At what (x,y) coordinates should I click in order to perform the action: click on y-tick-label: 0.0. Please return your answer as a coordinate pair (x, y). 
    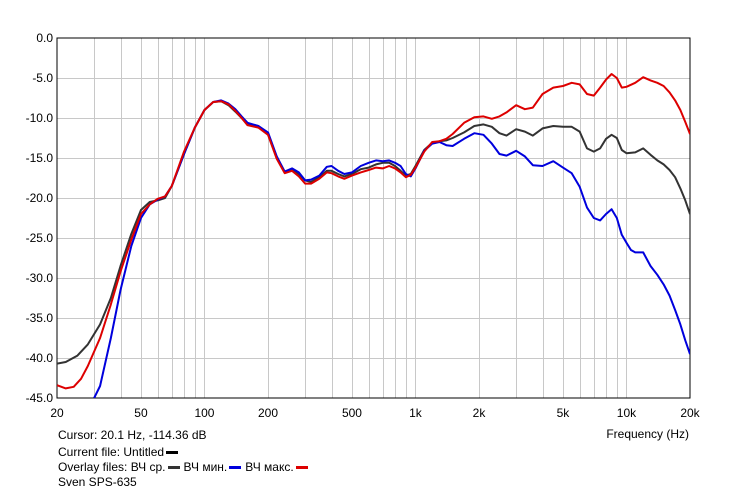
    Looking at the image, I should click on (44, 38).